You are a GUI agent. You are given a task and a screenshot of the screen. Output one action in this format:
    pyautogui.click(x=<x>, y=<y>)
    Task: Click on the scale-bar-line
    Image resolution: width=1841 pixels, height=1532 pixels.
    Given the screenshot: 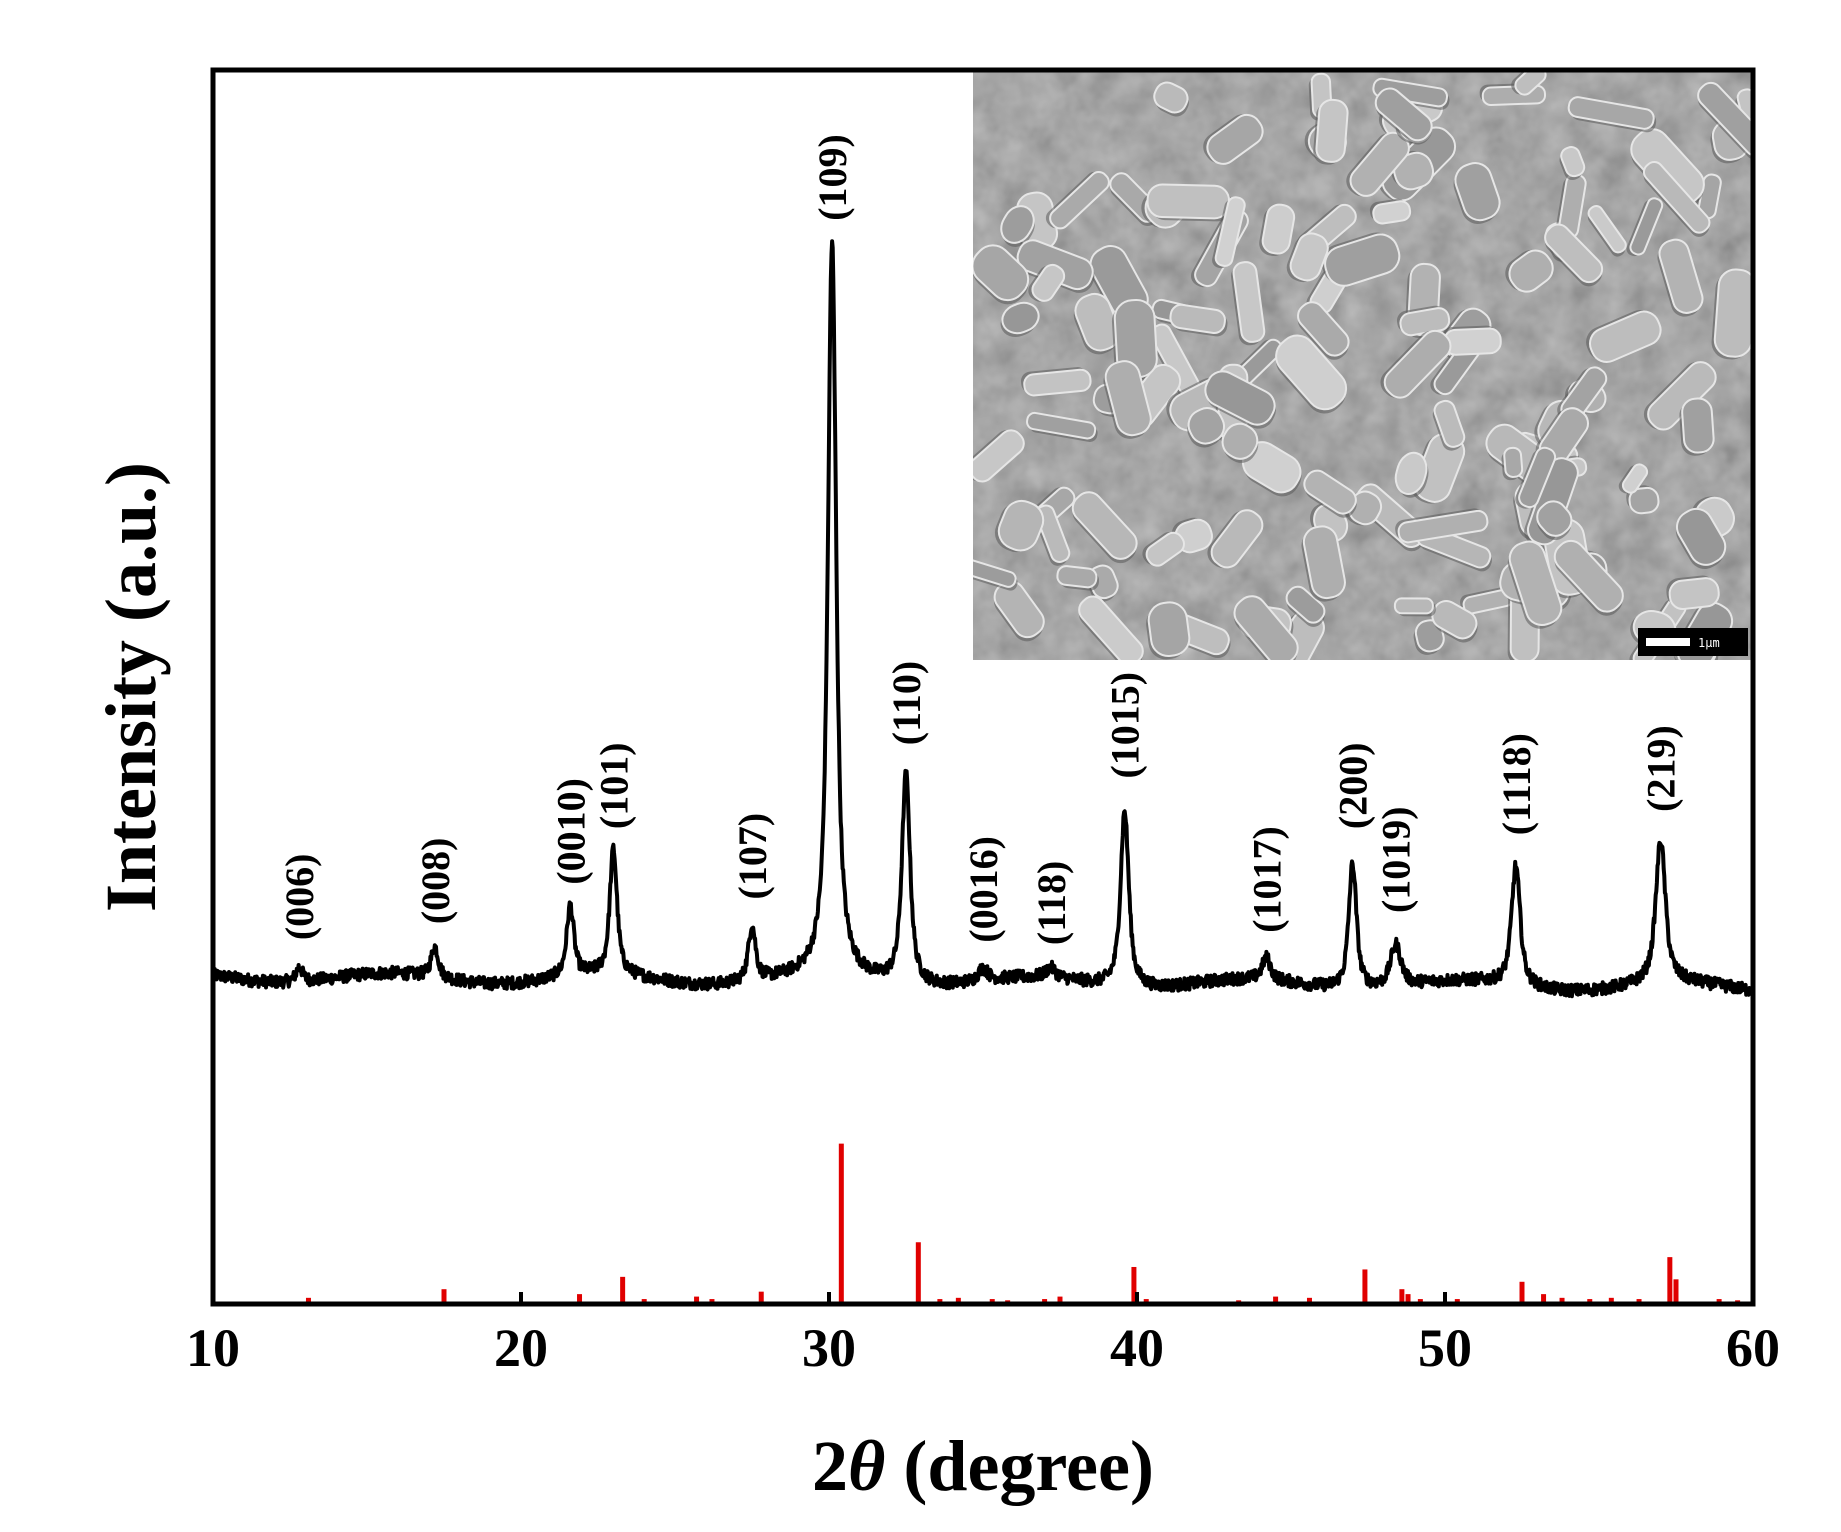 What is the action you would take?
    pyautogui.click(x=1668, y=642)
    